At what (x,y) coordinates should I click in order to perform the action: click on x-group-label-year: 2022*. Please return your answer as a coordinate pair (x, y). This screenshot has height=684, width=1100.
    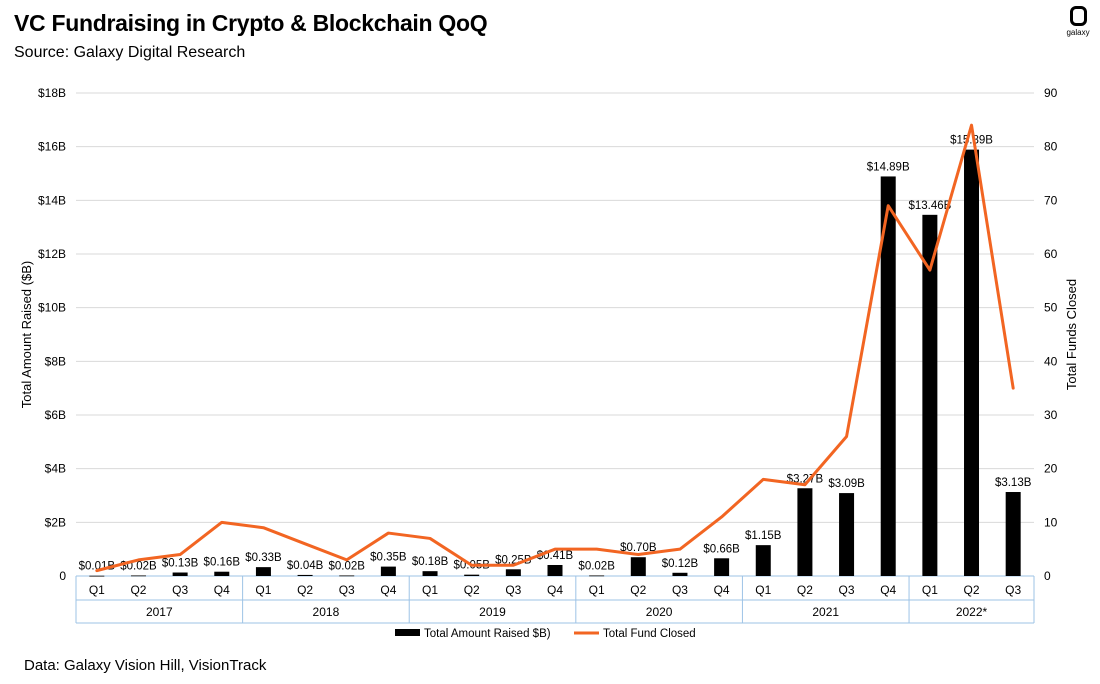
    Looking at the image, I should click on (972, 612).